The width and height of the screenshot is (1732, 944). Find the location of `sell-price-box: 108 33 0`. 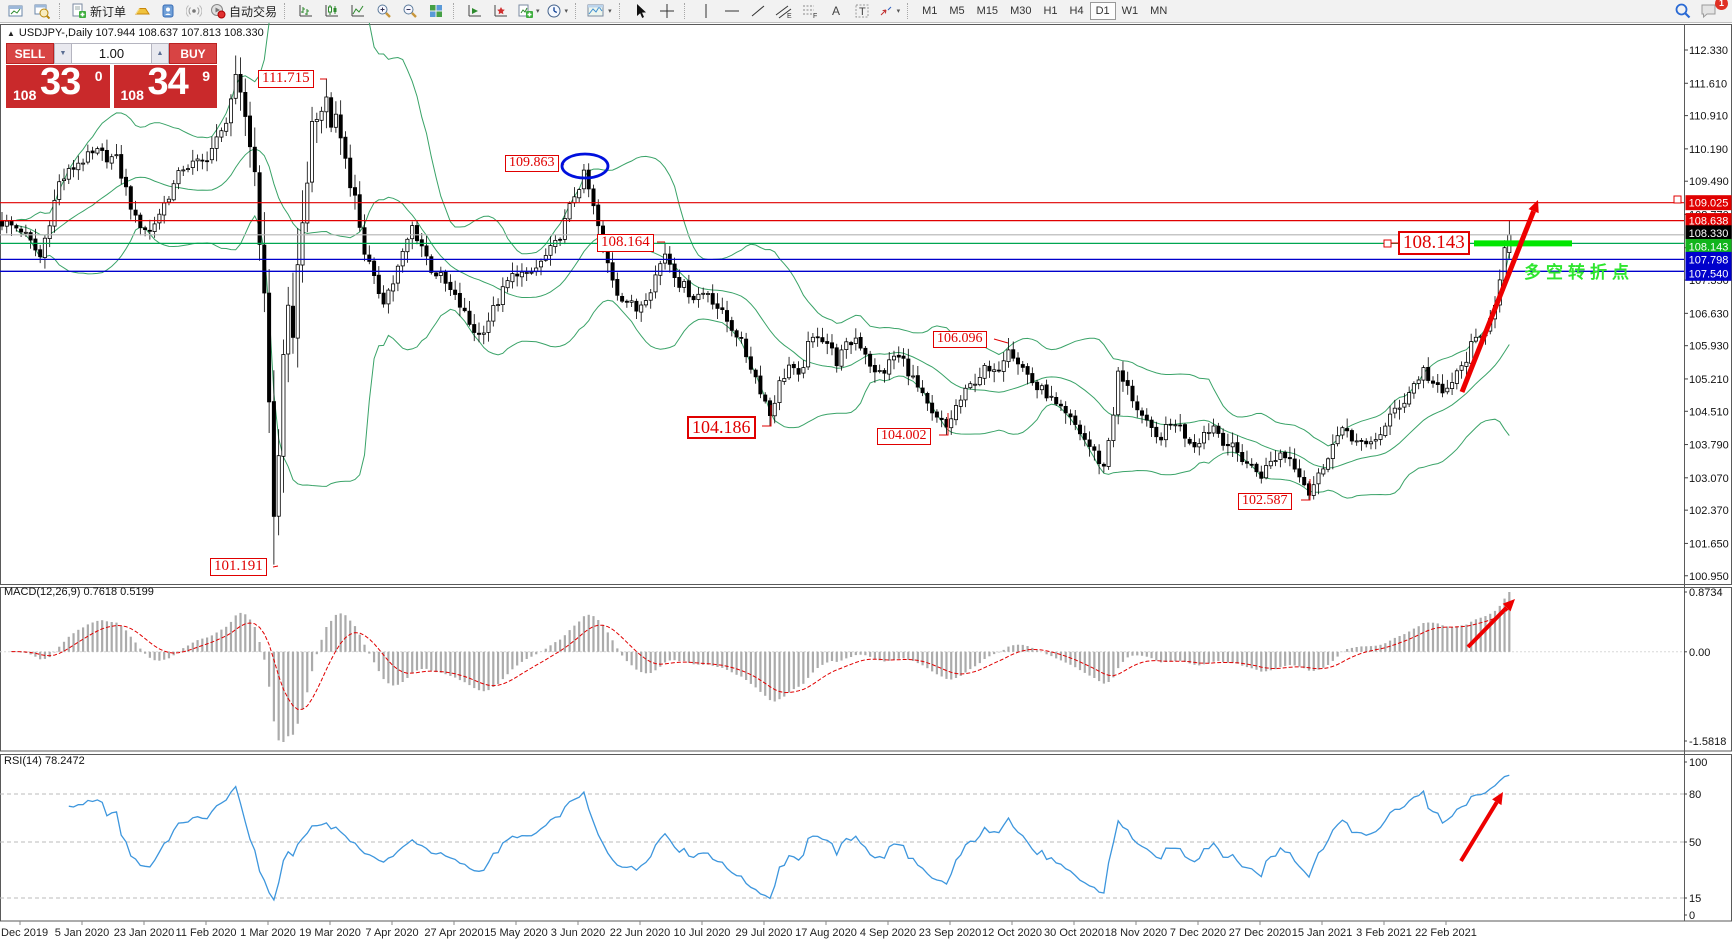

sell-price-box: 108 33 0 is located at coordinates (58, 84).